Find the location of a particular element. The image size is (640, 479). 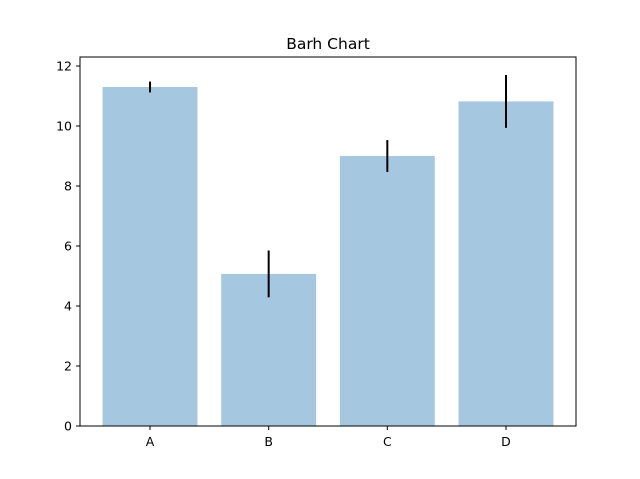

chart-title: Barh Chart is located at coordinates (328, 44).